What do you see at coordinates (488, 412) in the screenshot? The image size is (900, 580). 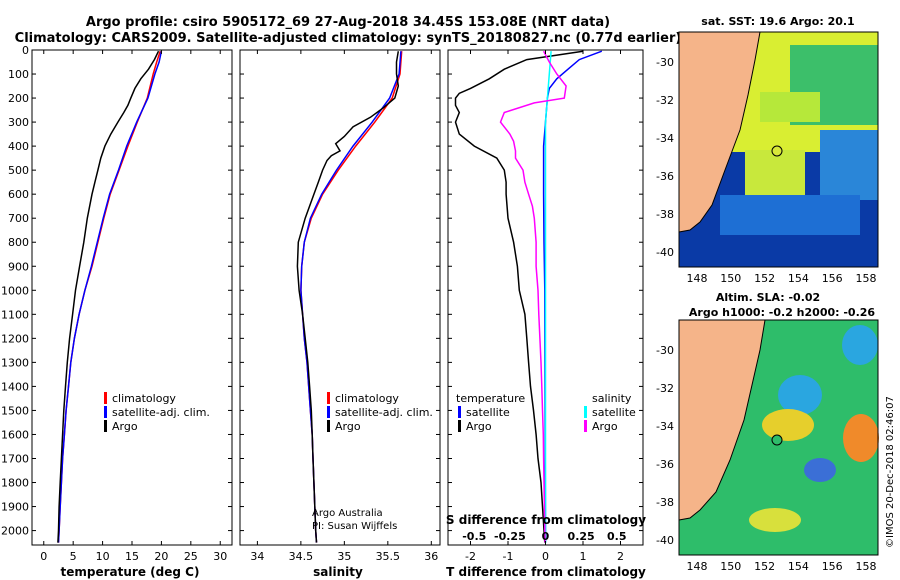 I see `legend-label-t-satellite: satellite` at bounding box center [488, 412].